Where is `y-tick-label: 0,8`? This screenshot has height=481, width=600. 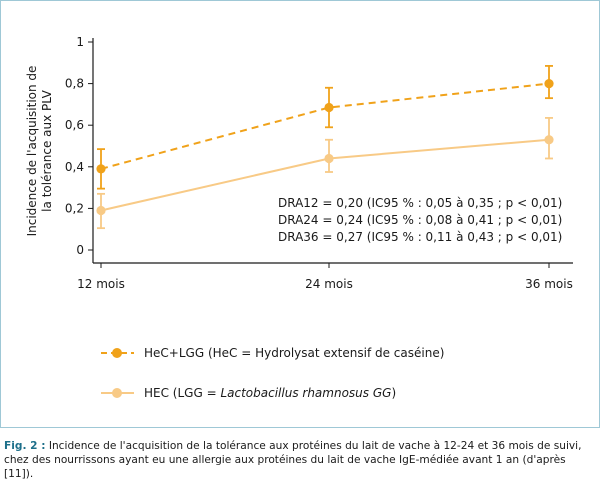
y-tick-label: 0,8 is located at coordinates (74, 84).